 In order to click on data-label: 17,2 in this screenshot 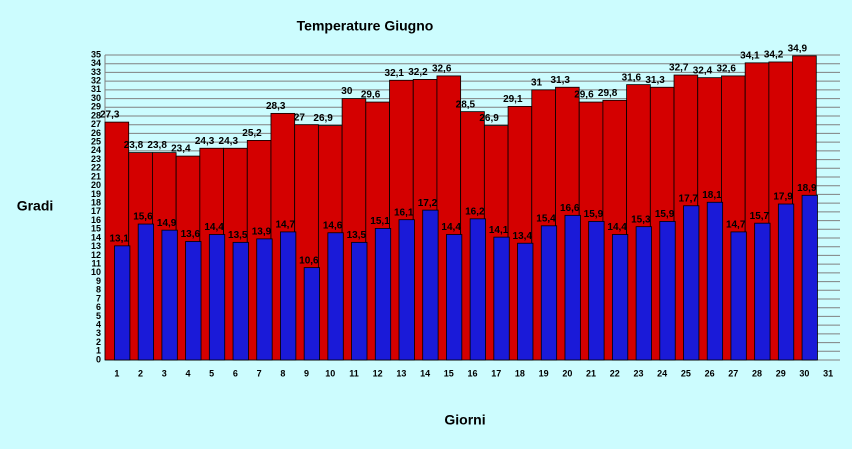, I will do `click(428, 203)`.